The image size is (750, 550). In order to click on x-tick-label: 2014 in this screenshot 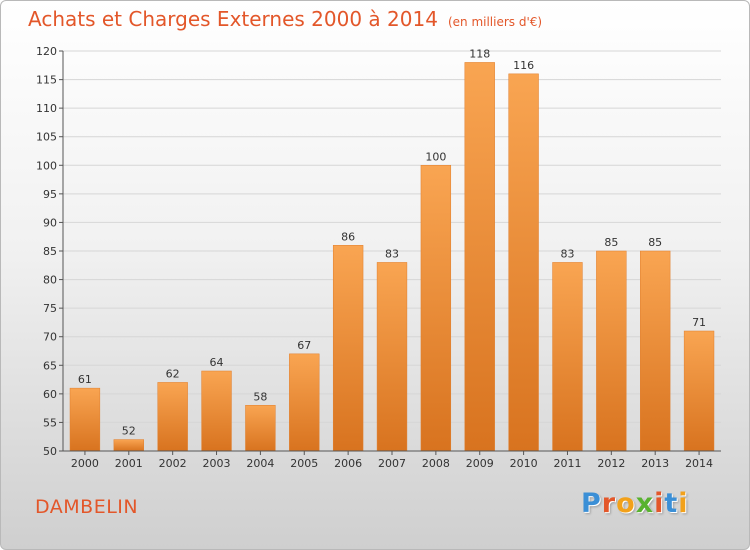, I will do `click(699, 463)`.